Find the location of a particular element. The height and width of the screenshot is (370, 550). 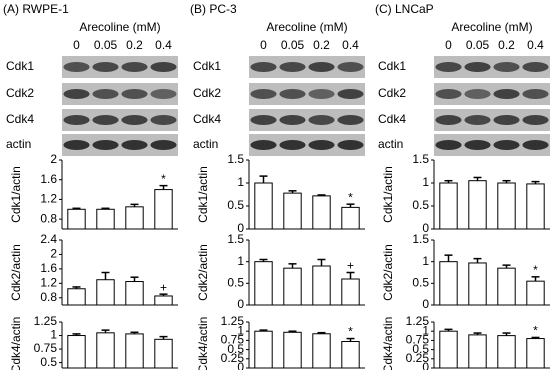

y-axis-label: Cdk1/actin is located at coordinates (388, 194).